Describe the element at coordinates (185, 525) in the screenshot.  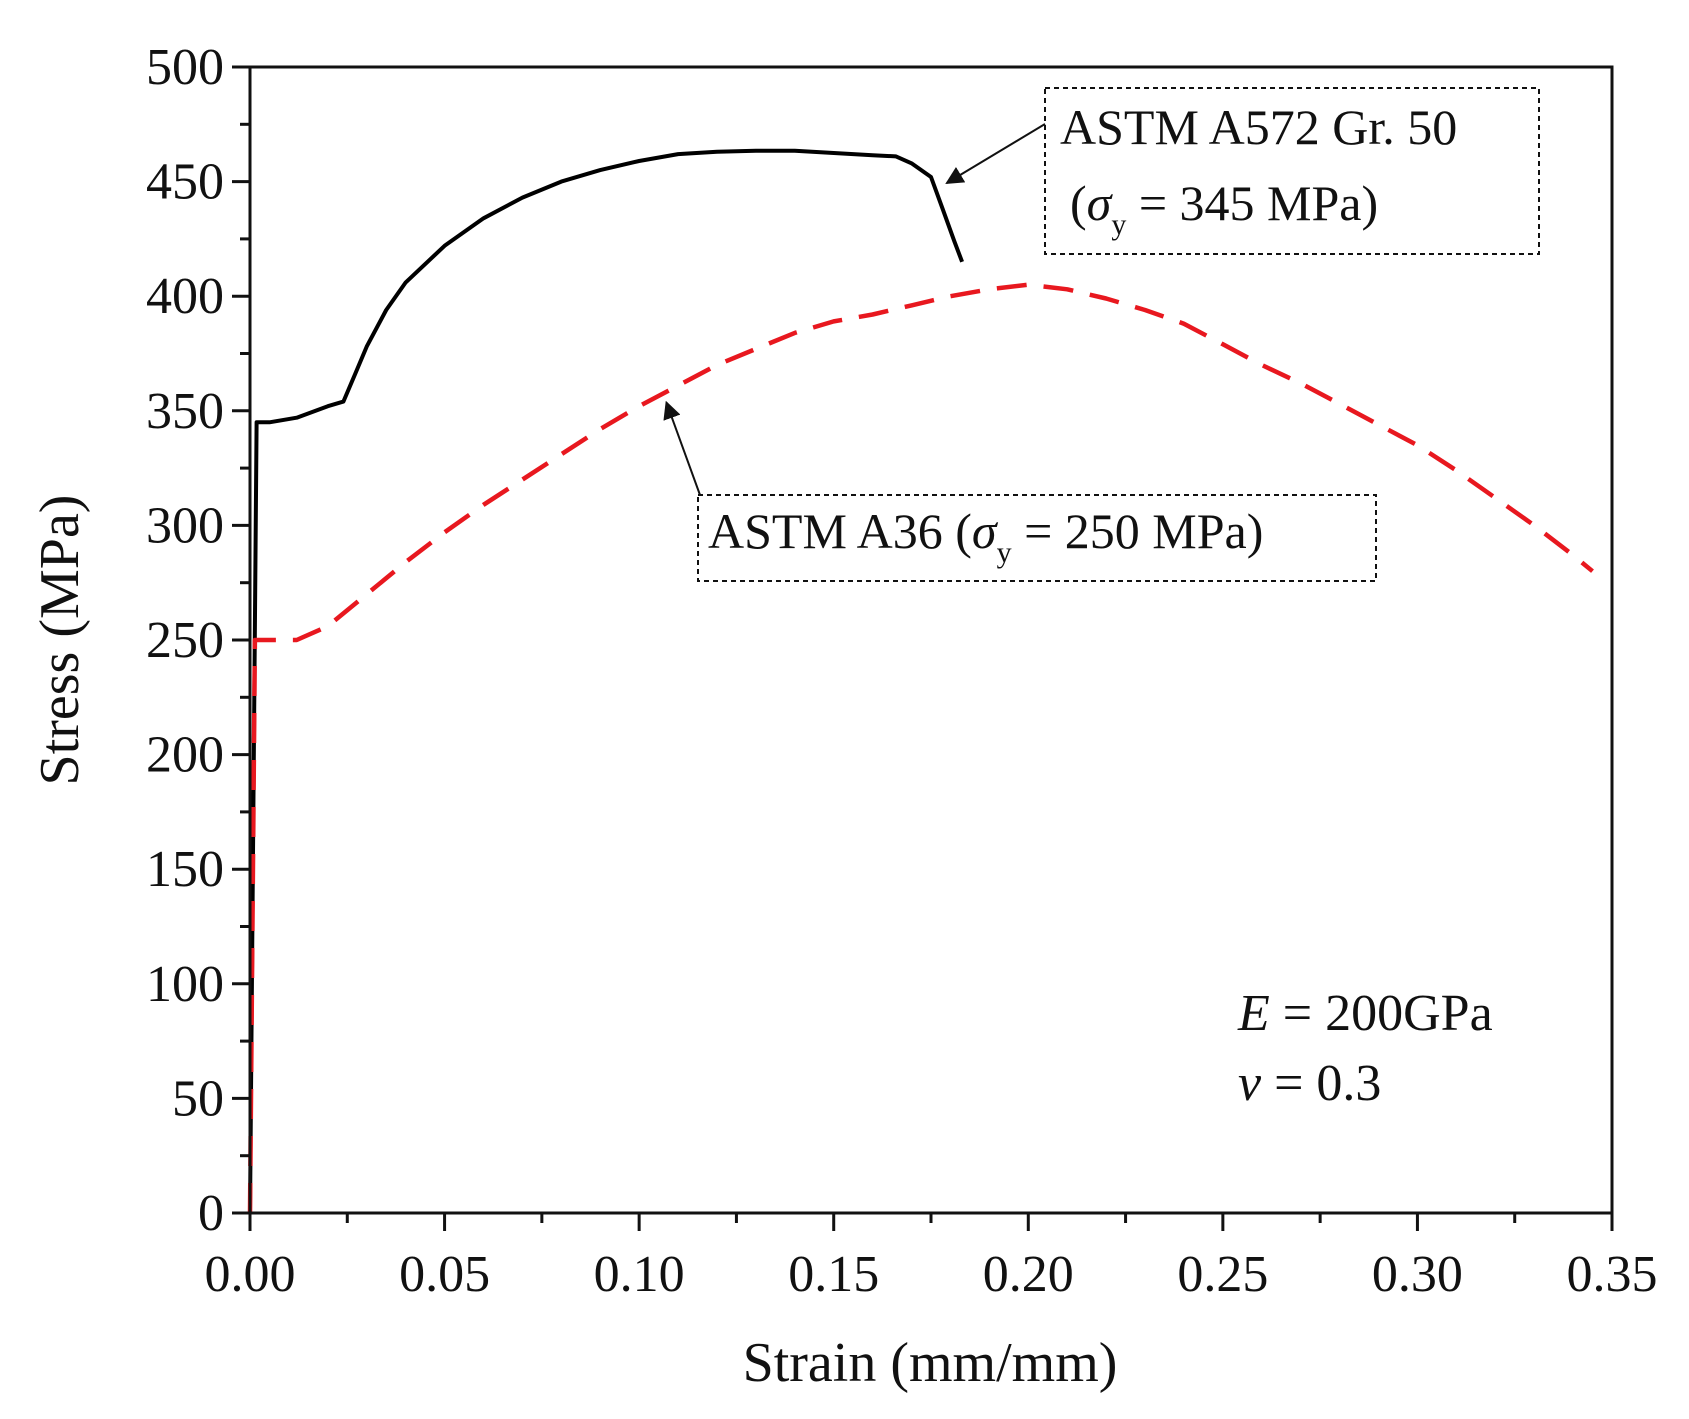
I see `y-tick-label: 300` at that location.